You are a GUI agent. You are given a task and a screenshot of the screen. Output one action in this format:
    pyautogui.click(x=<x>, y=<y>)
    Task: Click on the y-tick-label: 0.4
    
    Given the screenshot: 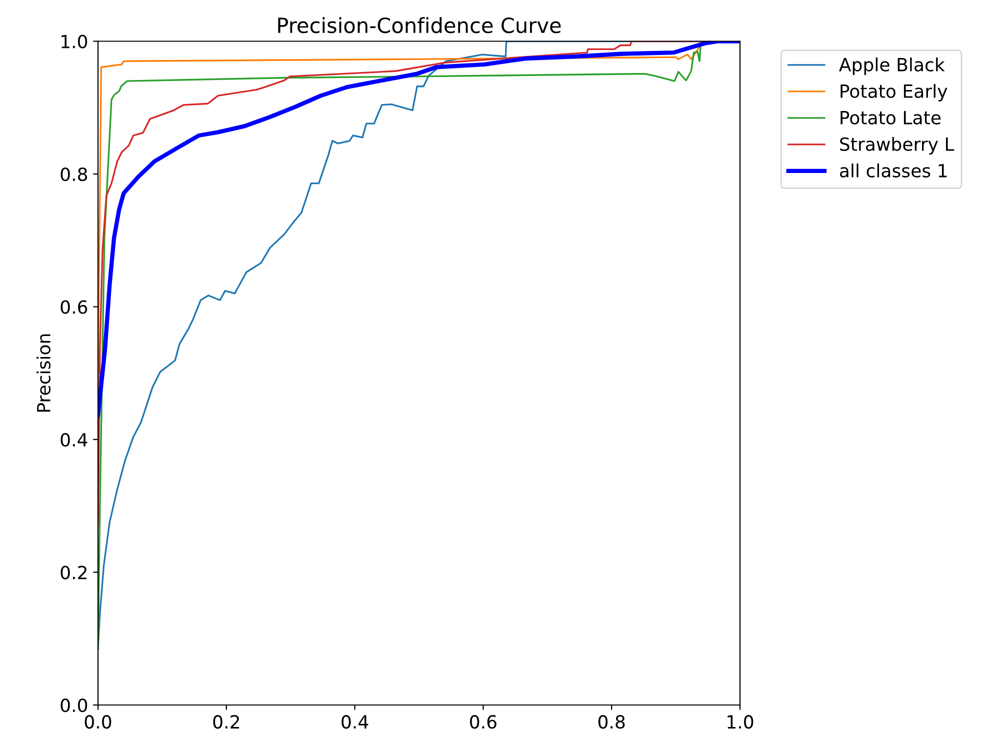 What is the action you would take?
    pyautogui.click(x=74, y=439)
    